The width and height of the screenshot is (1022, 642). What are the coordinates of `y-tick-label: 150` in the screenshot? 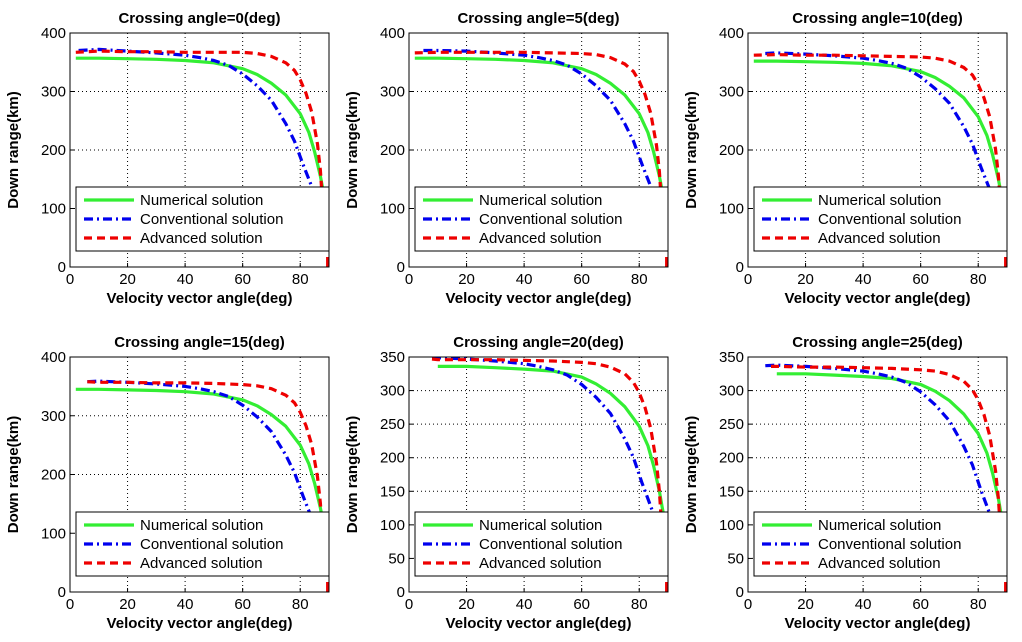 It's located at (731, 491).